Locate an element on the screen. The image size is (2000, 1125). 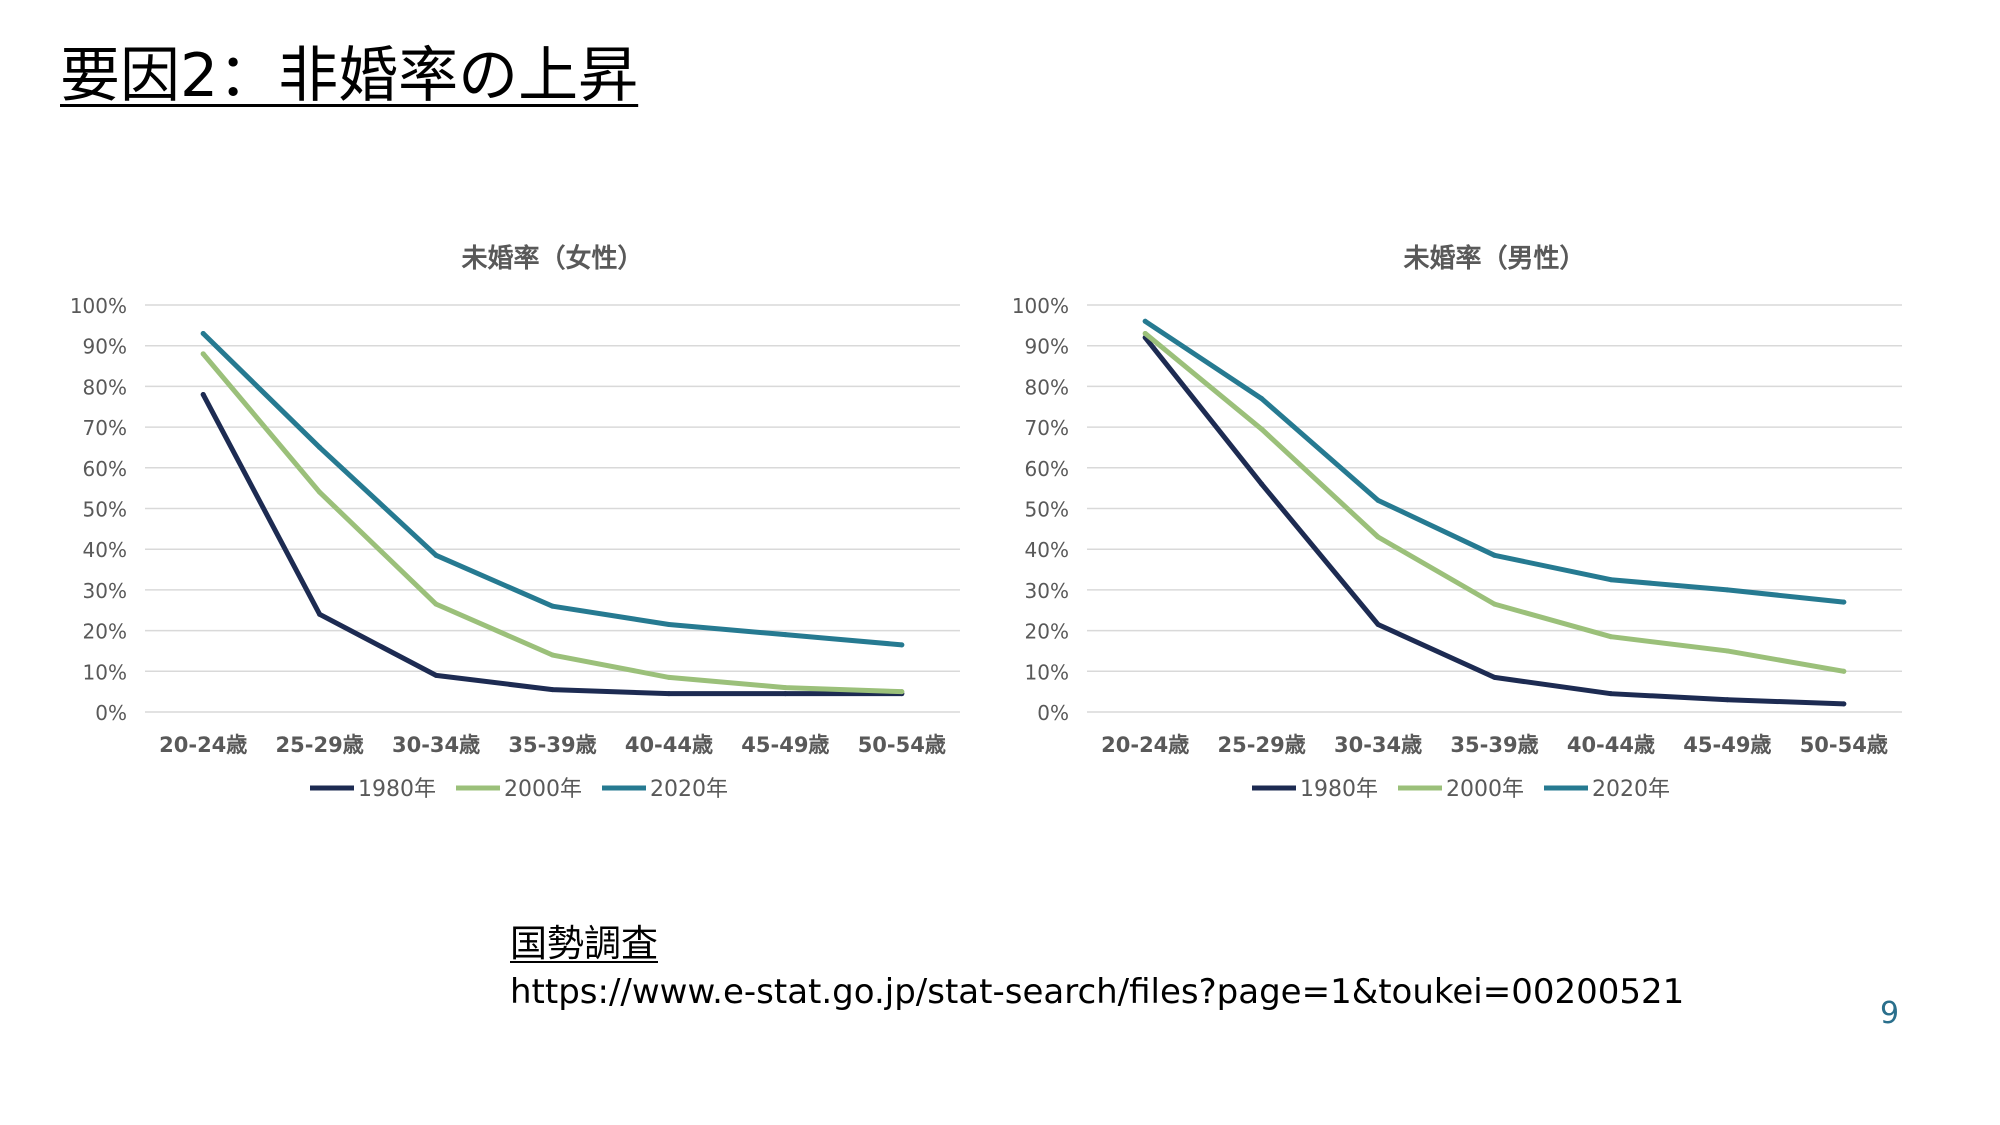
chart-title: 未婚率（男性） is located at coordinates (1494, 258).